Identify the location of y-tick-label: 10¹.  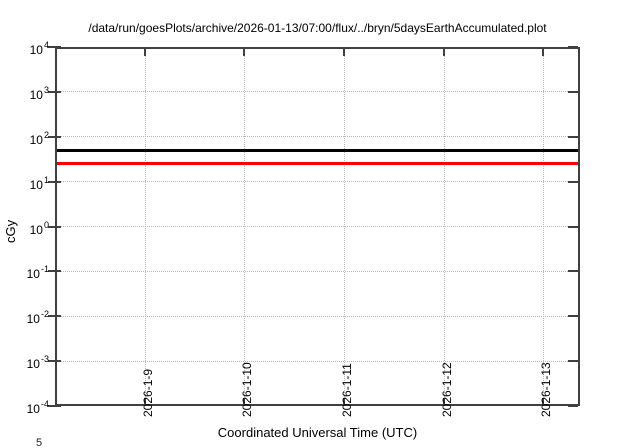
(39, 183).